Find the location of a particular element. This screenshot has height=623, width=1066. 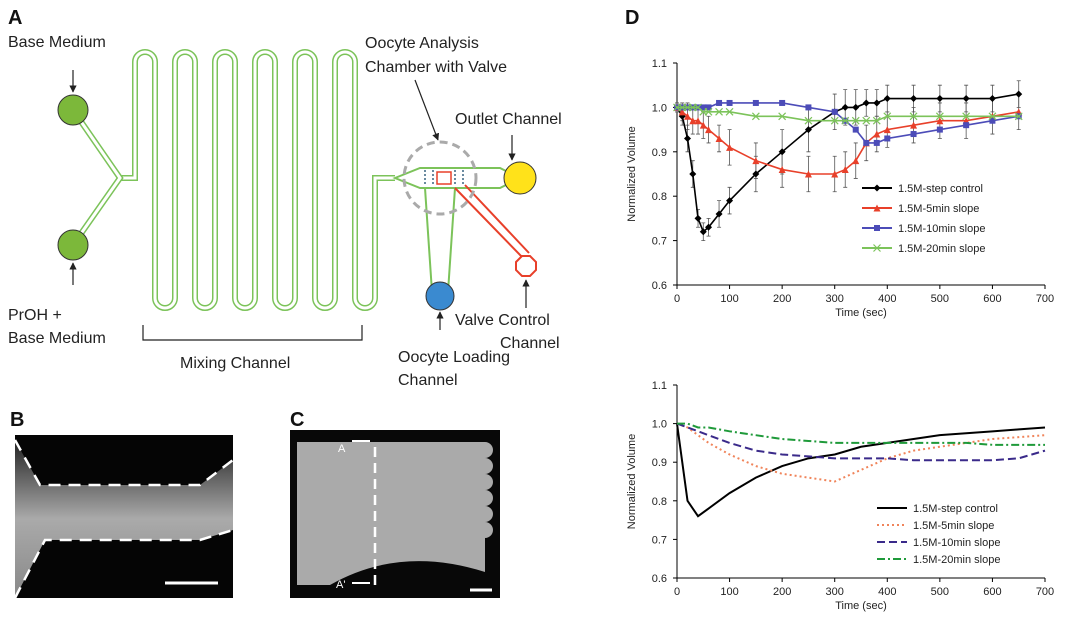

y-tick-label: 0.6 is located at coordinates (659, 286).